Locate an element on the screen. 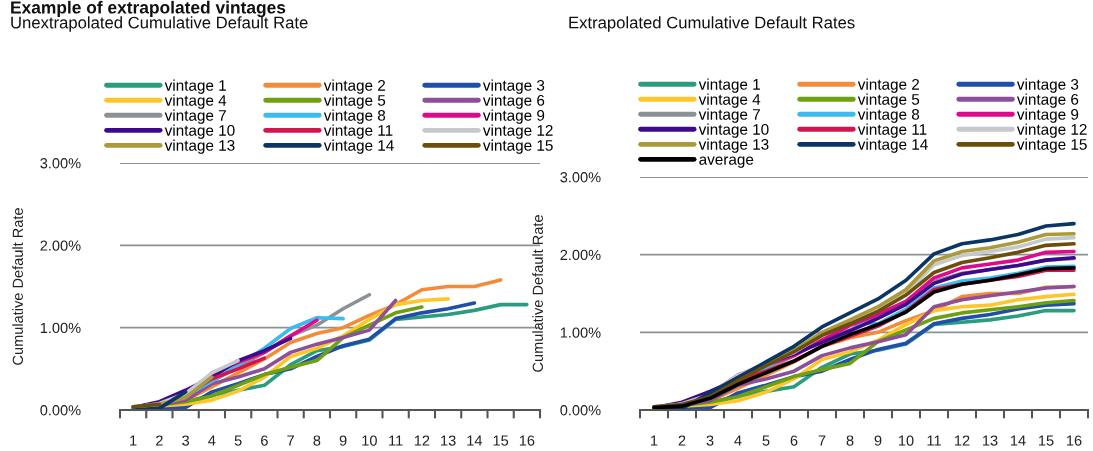  legend-label: average is located at coordinates (726, 162).